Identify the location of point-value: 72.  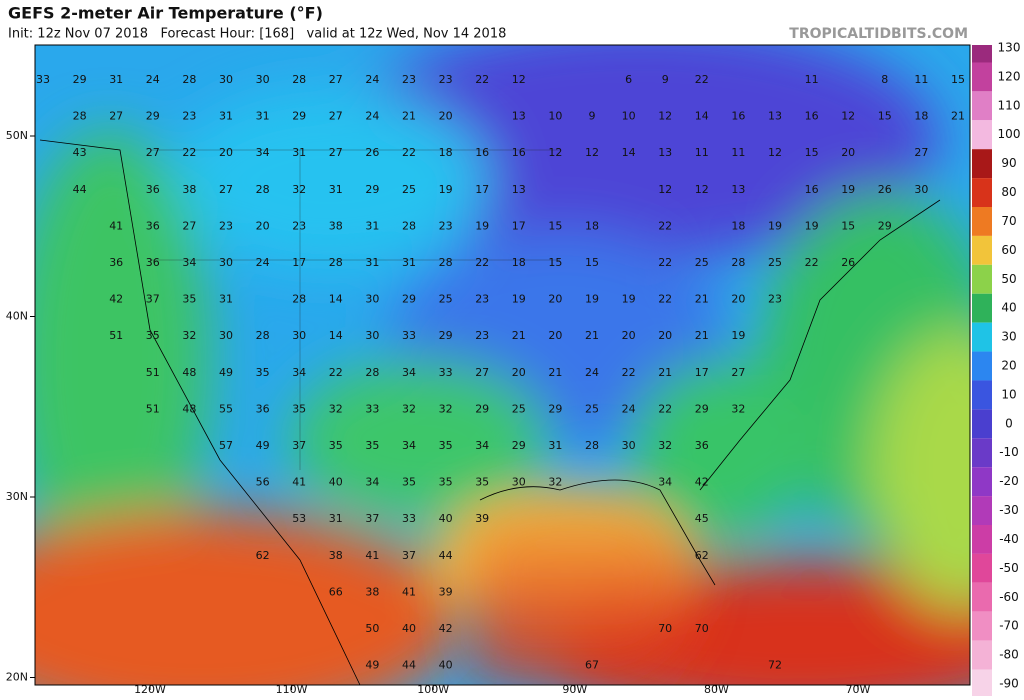
(775, 665).